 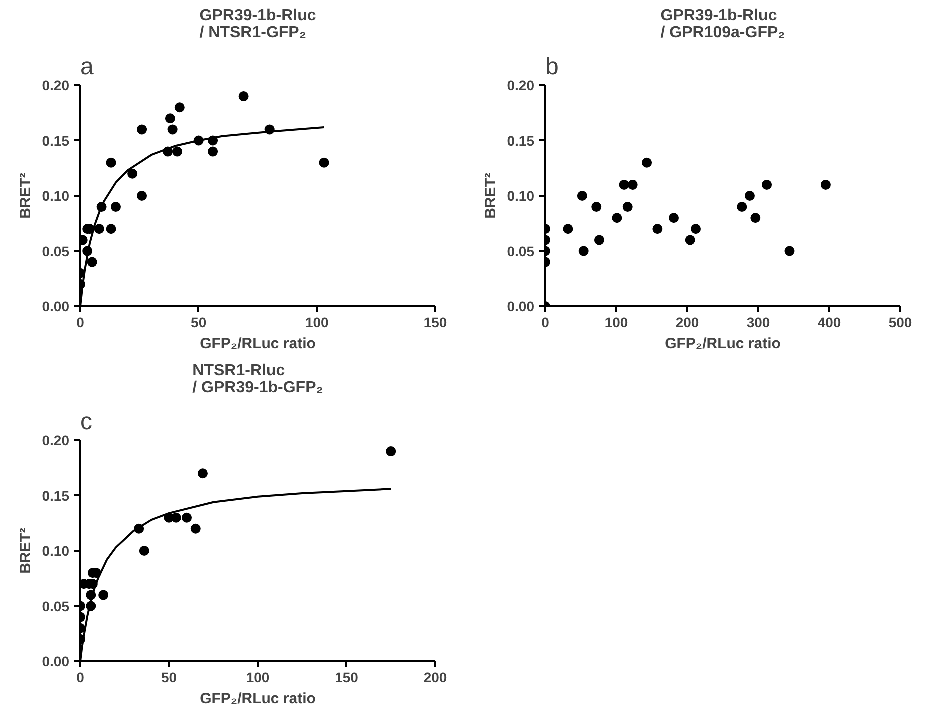 I want to click on chart-title: GPR39-1b-Rluc / NTSR1-GFP₂, so click(x=258, y=25).